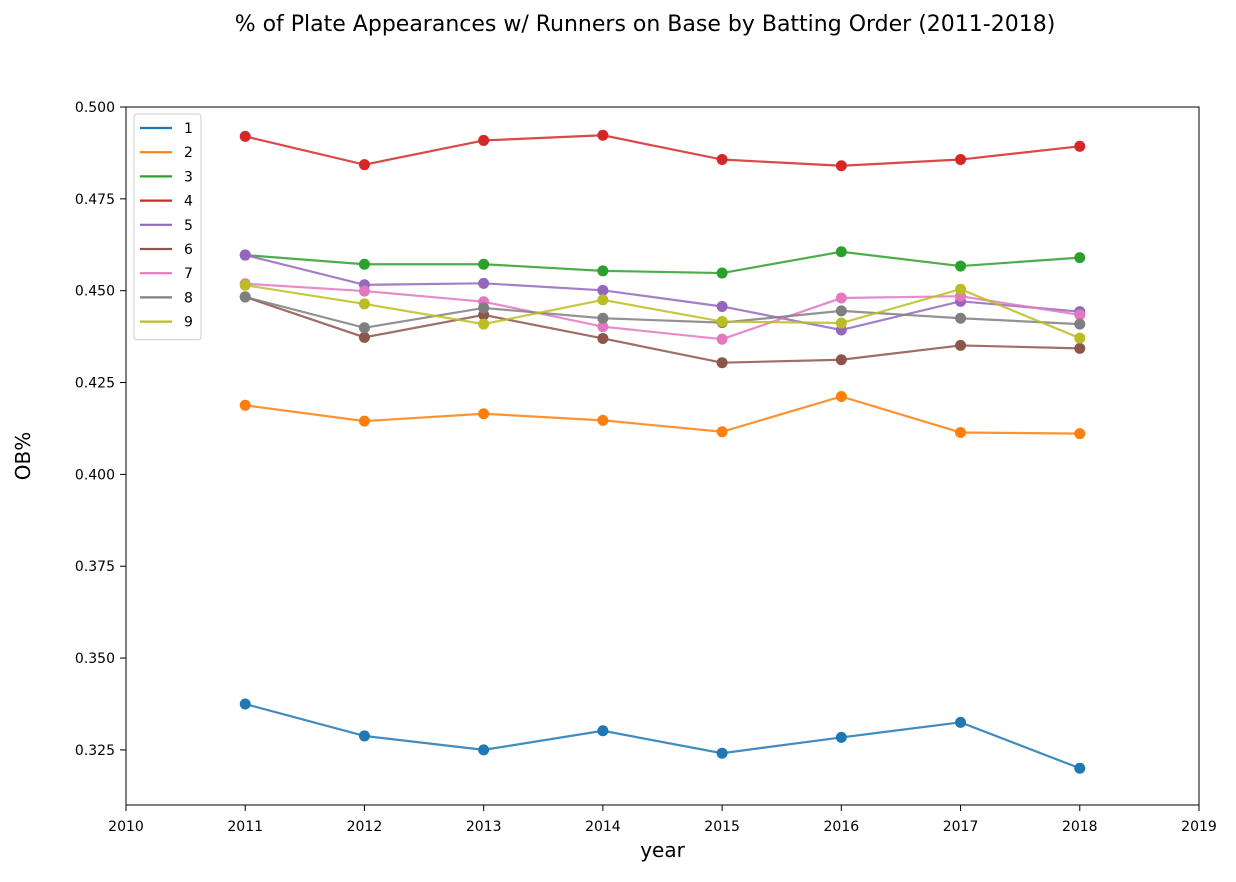 This screenshot has height=882, width=1236. I want to click on x-axis: 2010 2011 2012 2013 2014 2015 2016 2017 2018 2019, so click(662, 820).